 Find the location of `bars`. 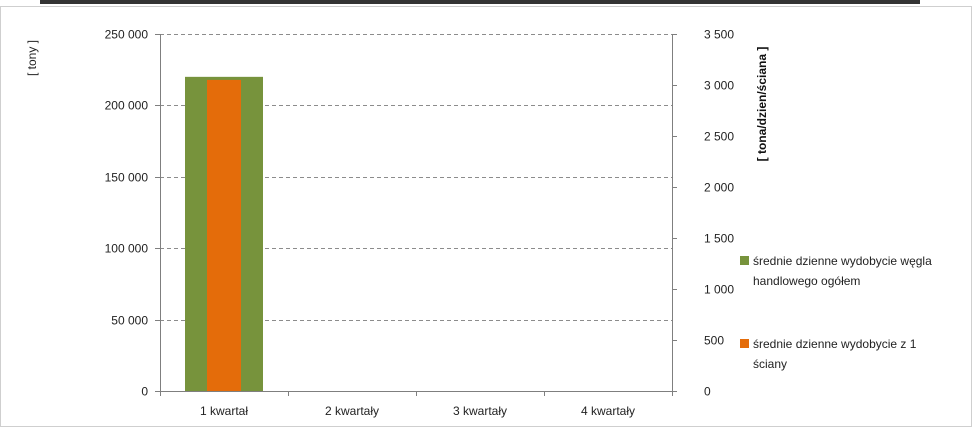

bars is located at coordinates (224, 234).